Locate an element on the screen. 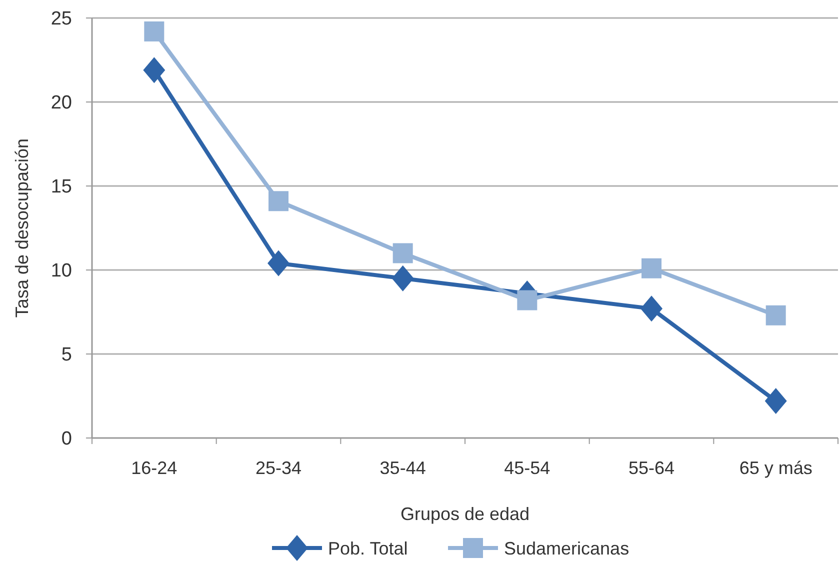 Image resolution: width=840 pixels, height=562 pixels. y-tick-label: 5 is located at coordinates (66, 355).